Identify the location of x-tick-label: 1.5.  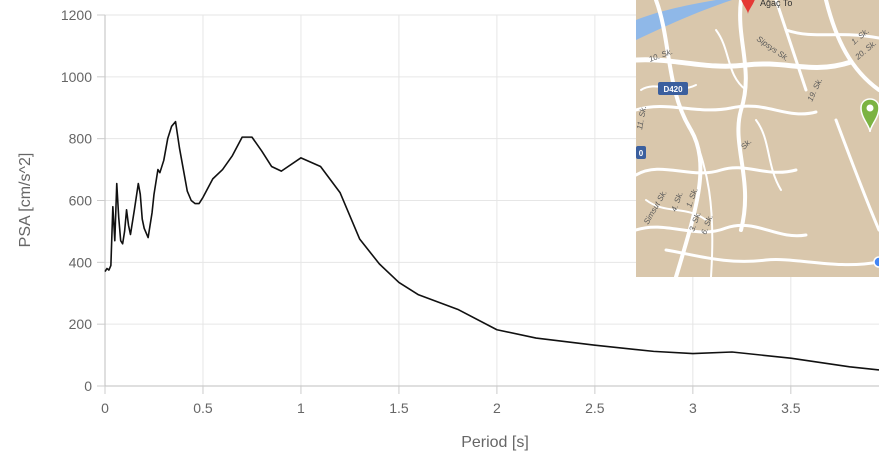
(399, 408).